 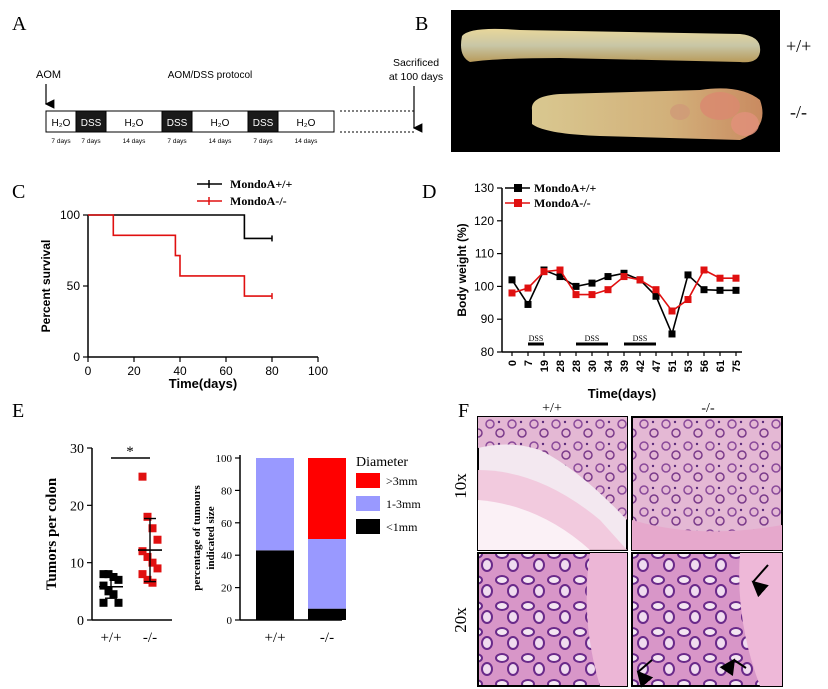 I want to click on histo-row-label-20x: 20x, so click(x=460, y=620).